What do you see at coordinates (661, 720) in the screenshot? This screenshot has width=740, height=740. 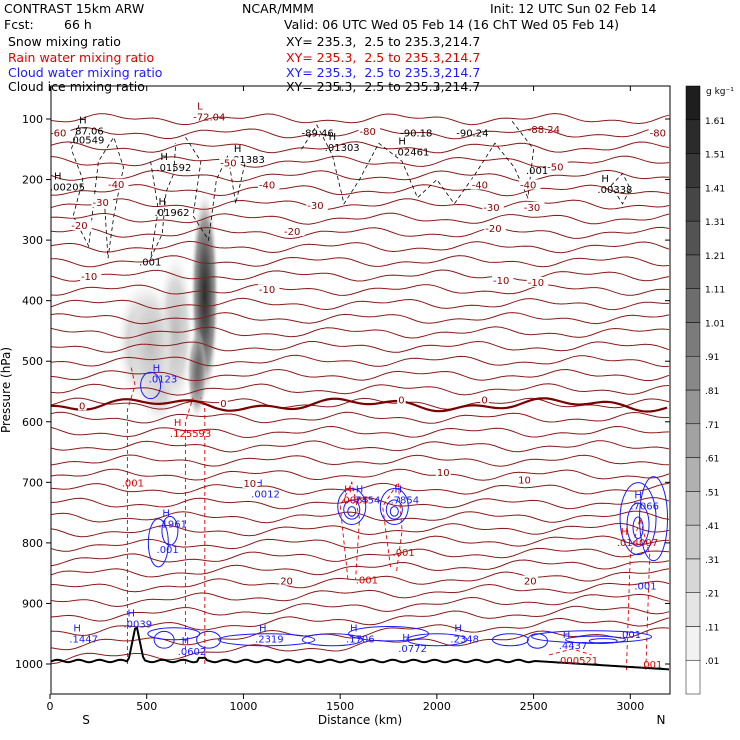 I see `north-label: N` at bounding box center [661, 720].